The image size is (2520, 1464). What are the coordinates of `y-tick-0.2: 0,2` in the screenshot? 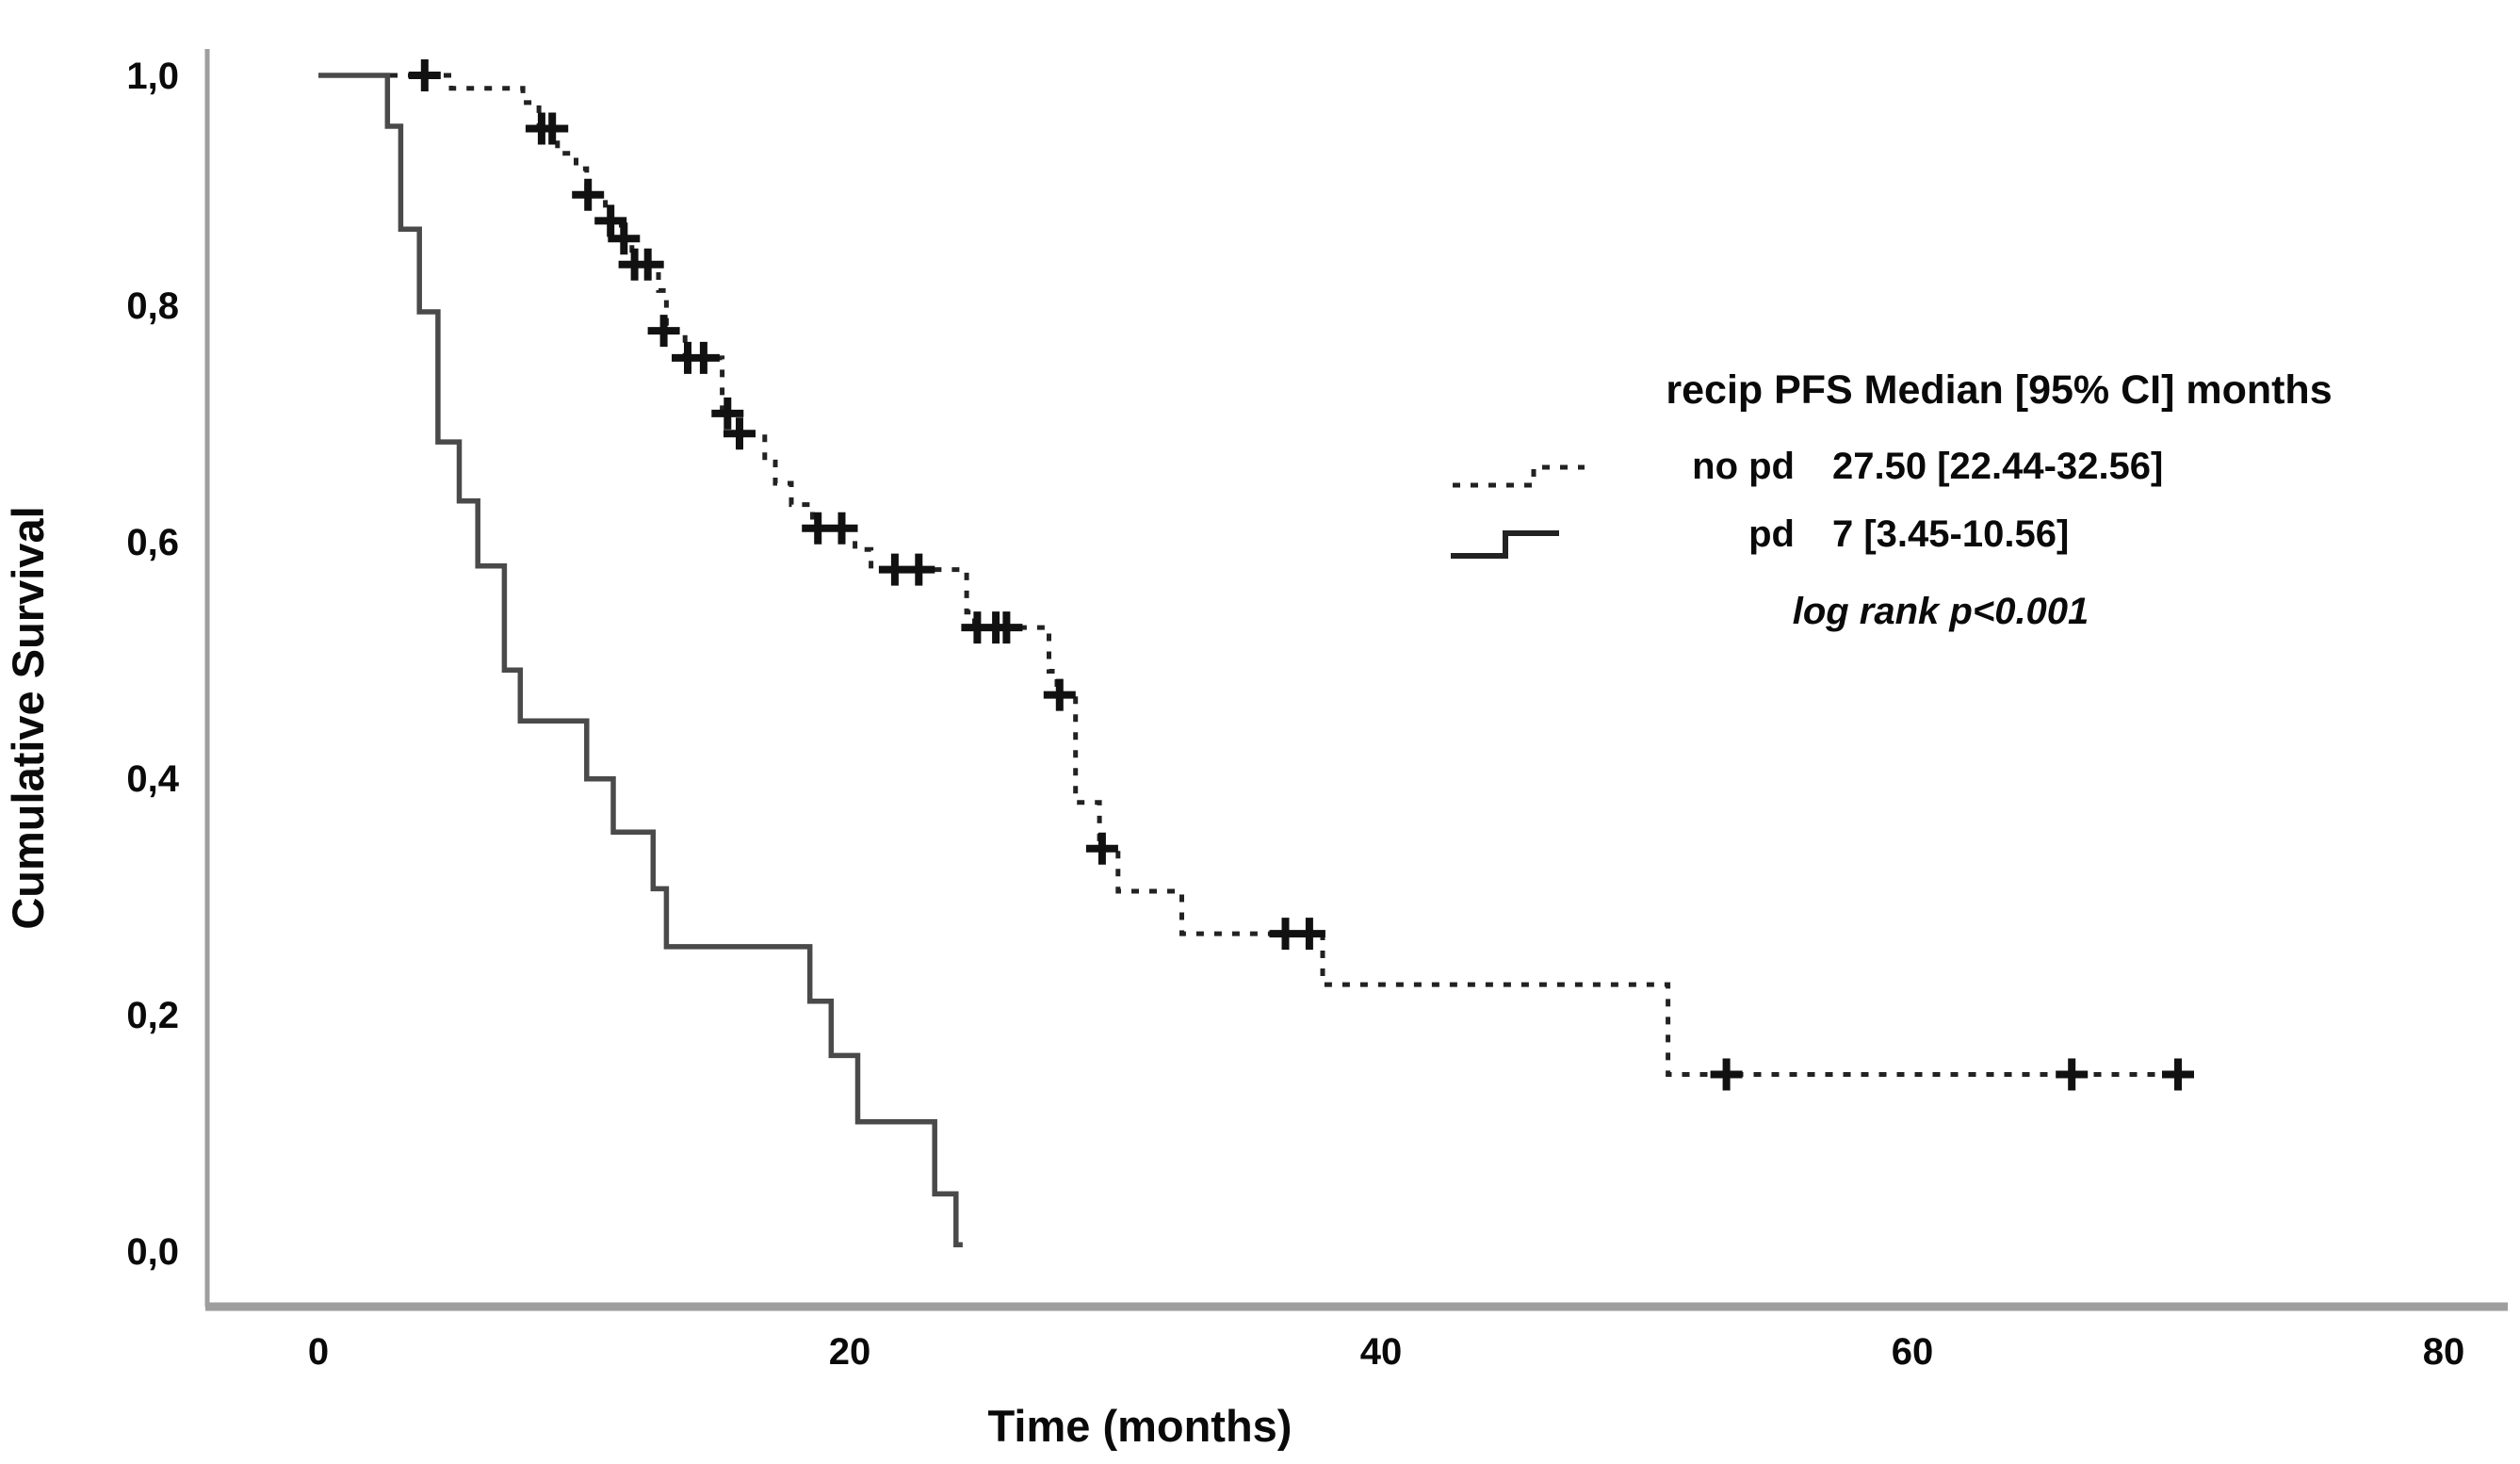 It's located at (152, 1015).